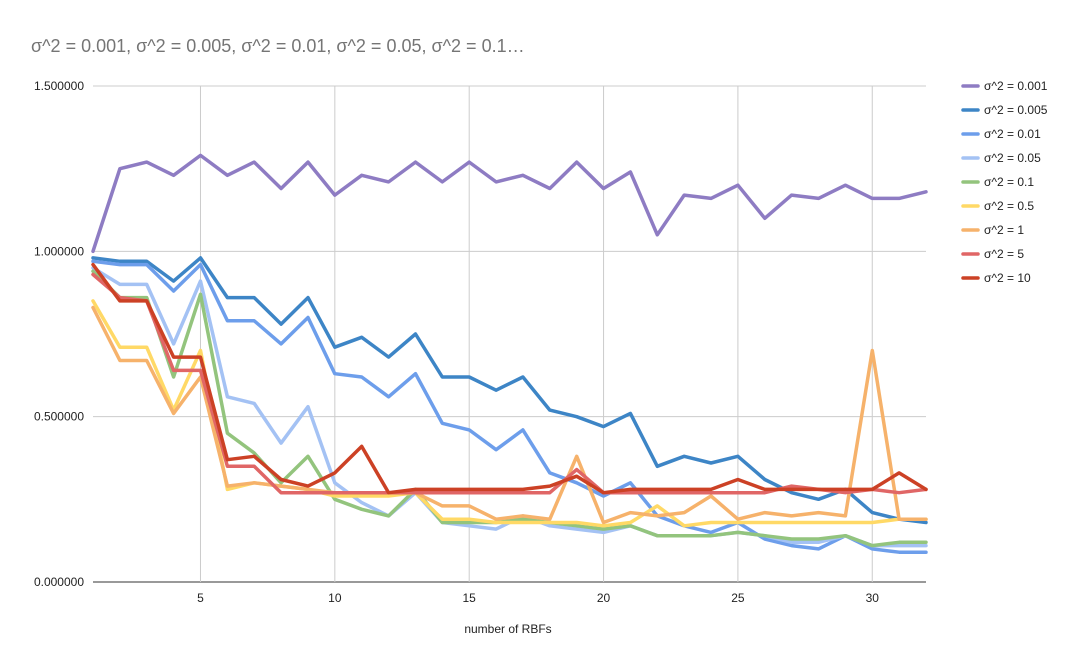 The height and width of the screenshot is (668, 1081). I want to click on y-axis-ticks: 0.000000 0.500000 1.000000 1.500000, so click(59, 334).